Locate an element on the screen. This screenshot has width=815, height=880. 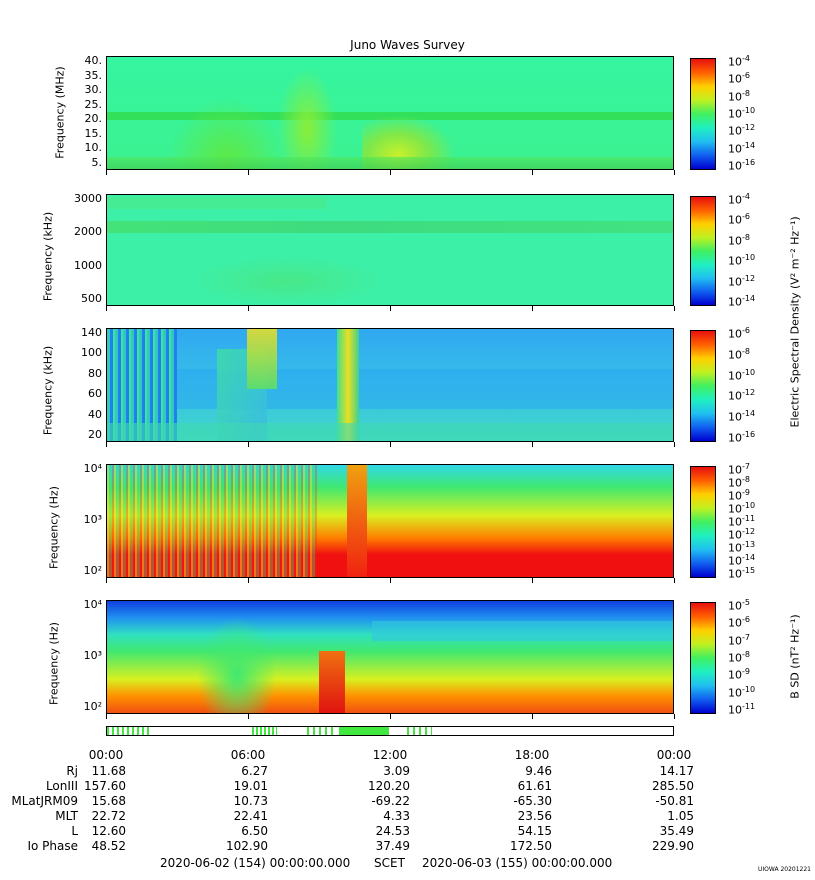
footer-start: 2020-06-02 (154) 00:00:00.000 is located at coordinates (255, 863).